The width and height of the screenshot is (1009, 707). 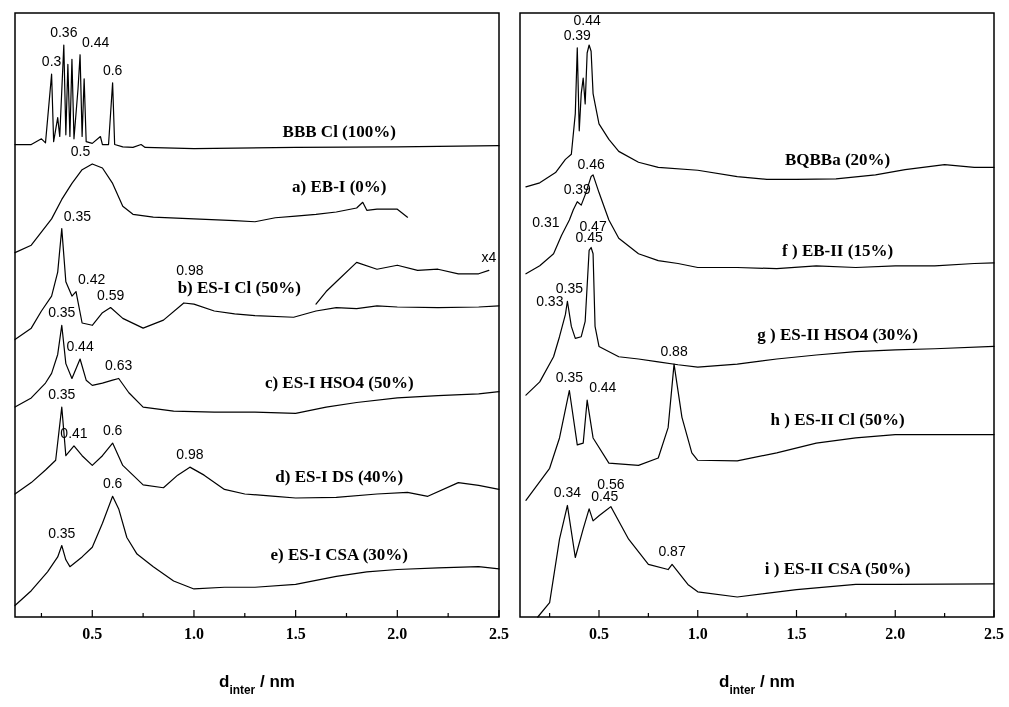 What do you see at coordinates (591, 163) in the screenshot?
I see `annotation: 0.46` at bounding box center [591, 163].